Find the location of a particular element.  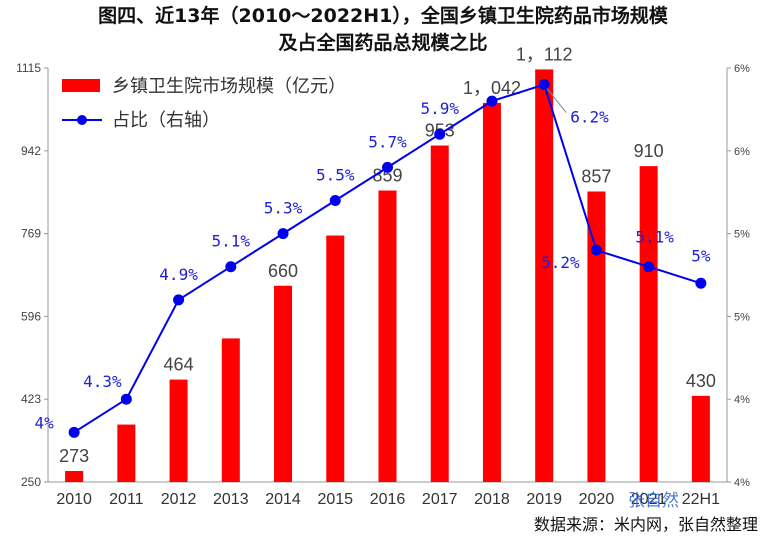

share-data-label: 5.7% is located at coordinates (387, 141).